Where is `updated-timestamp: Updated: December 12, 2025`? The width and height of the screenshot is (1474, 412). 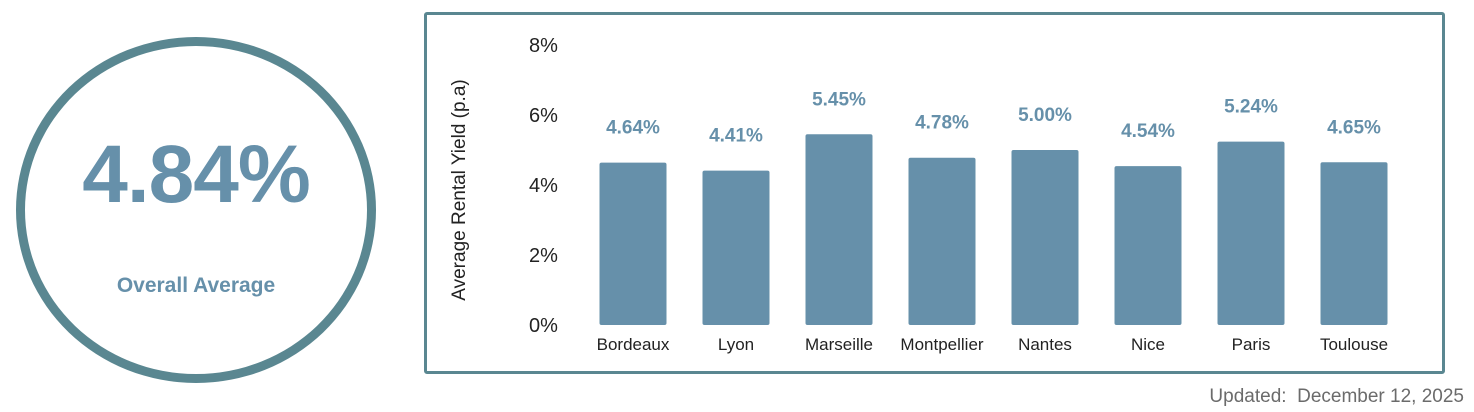 updated-timestamp: Updated: December 12, 2025 is located at coordinates (1336, 397).